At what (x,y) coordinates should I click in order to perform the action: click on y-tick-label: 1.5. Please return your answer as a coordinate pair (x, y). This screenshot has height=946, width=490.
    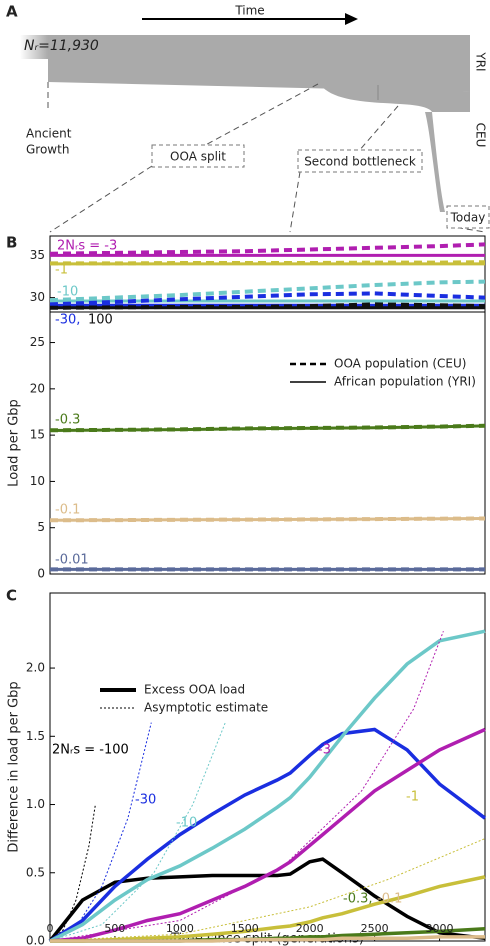
    Looking at the image, I should click on (35, 736).